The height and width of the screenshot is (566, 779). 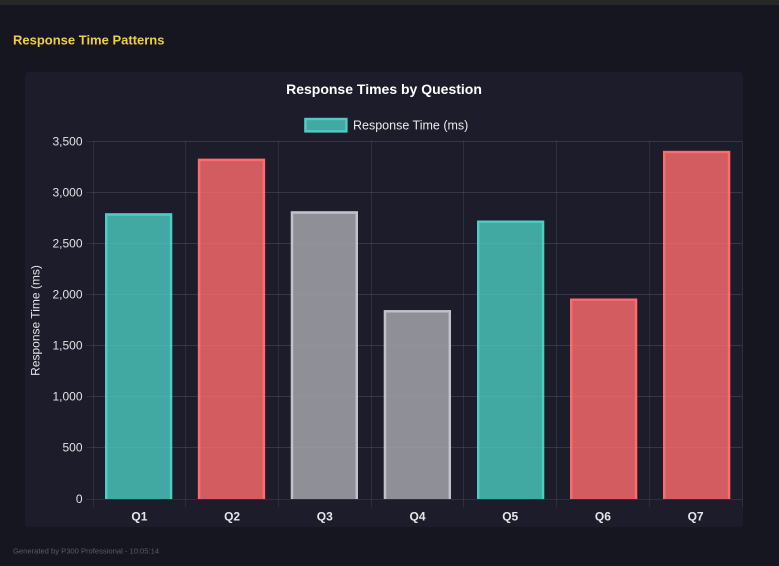 What do you see at coordinates (72, 448) in the screenshot?
I see `svg-text: 500` at bounding box center [72, 448].